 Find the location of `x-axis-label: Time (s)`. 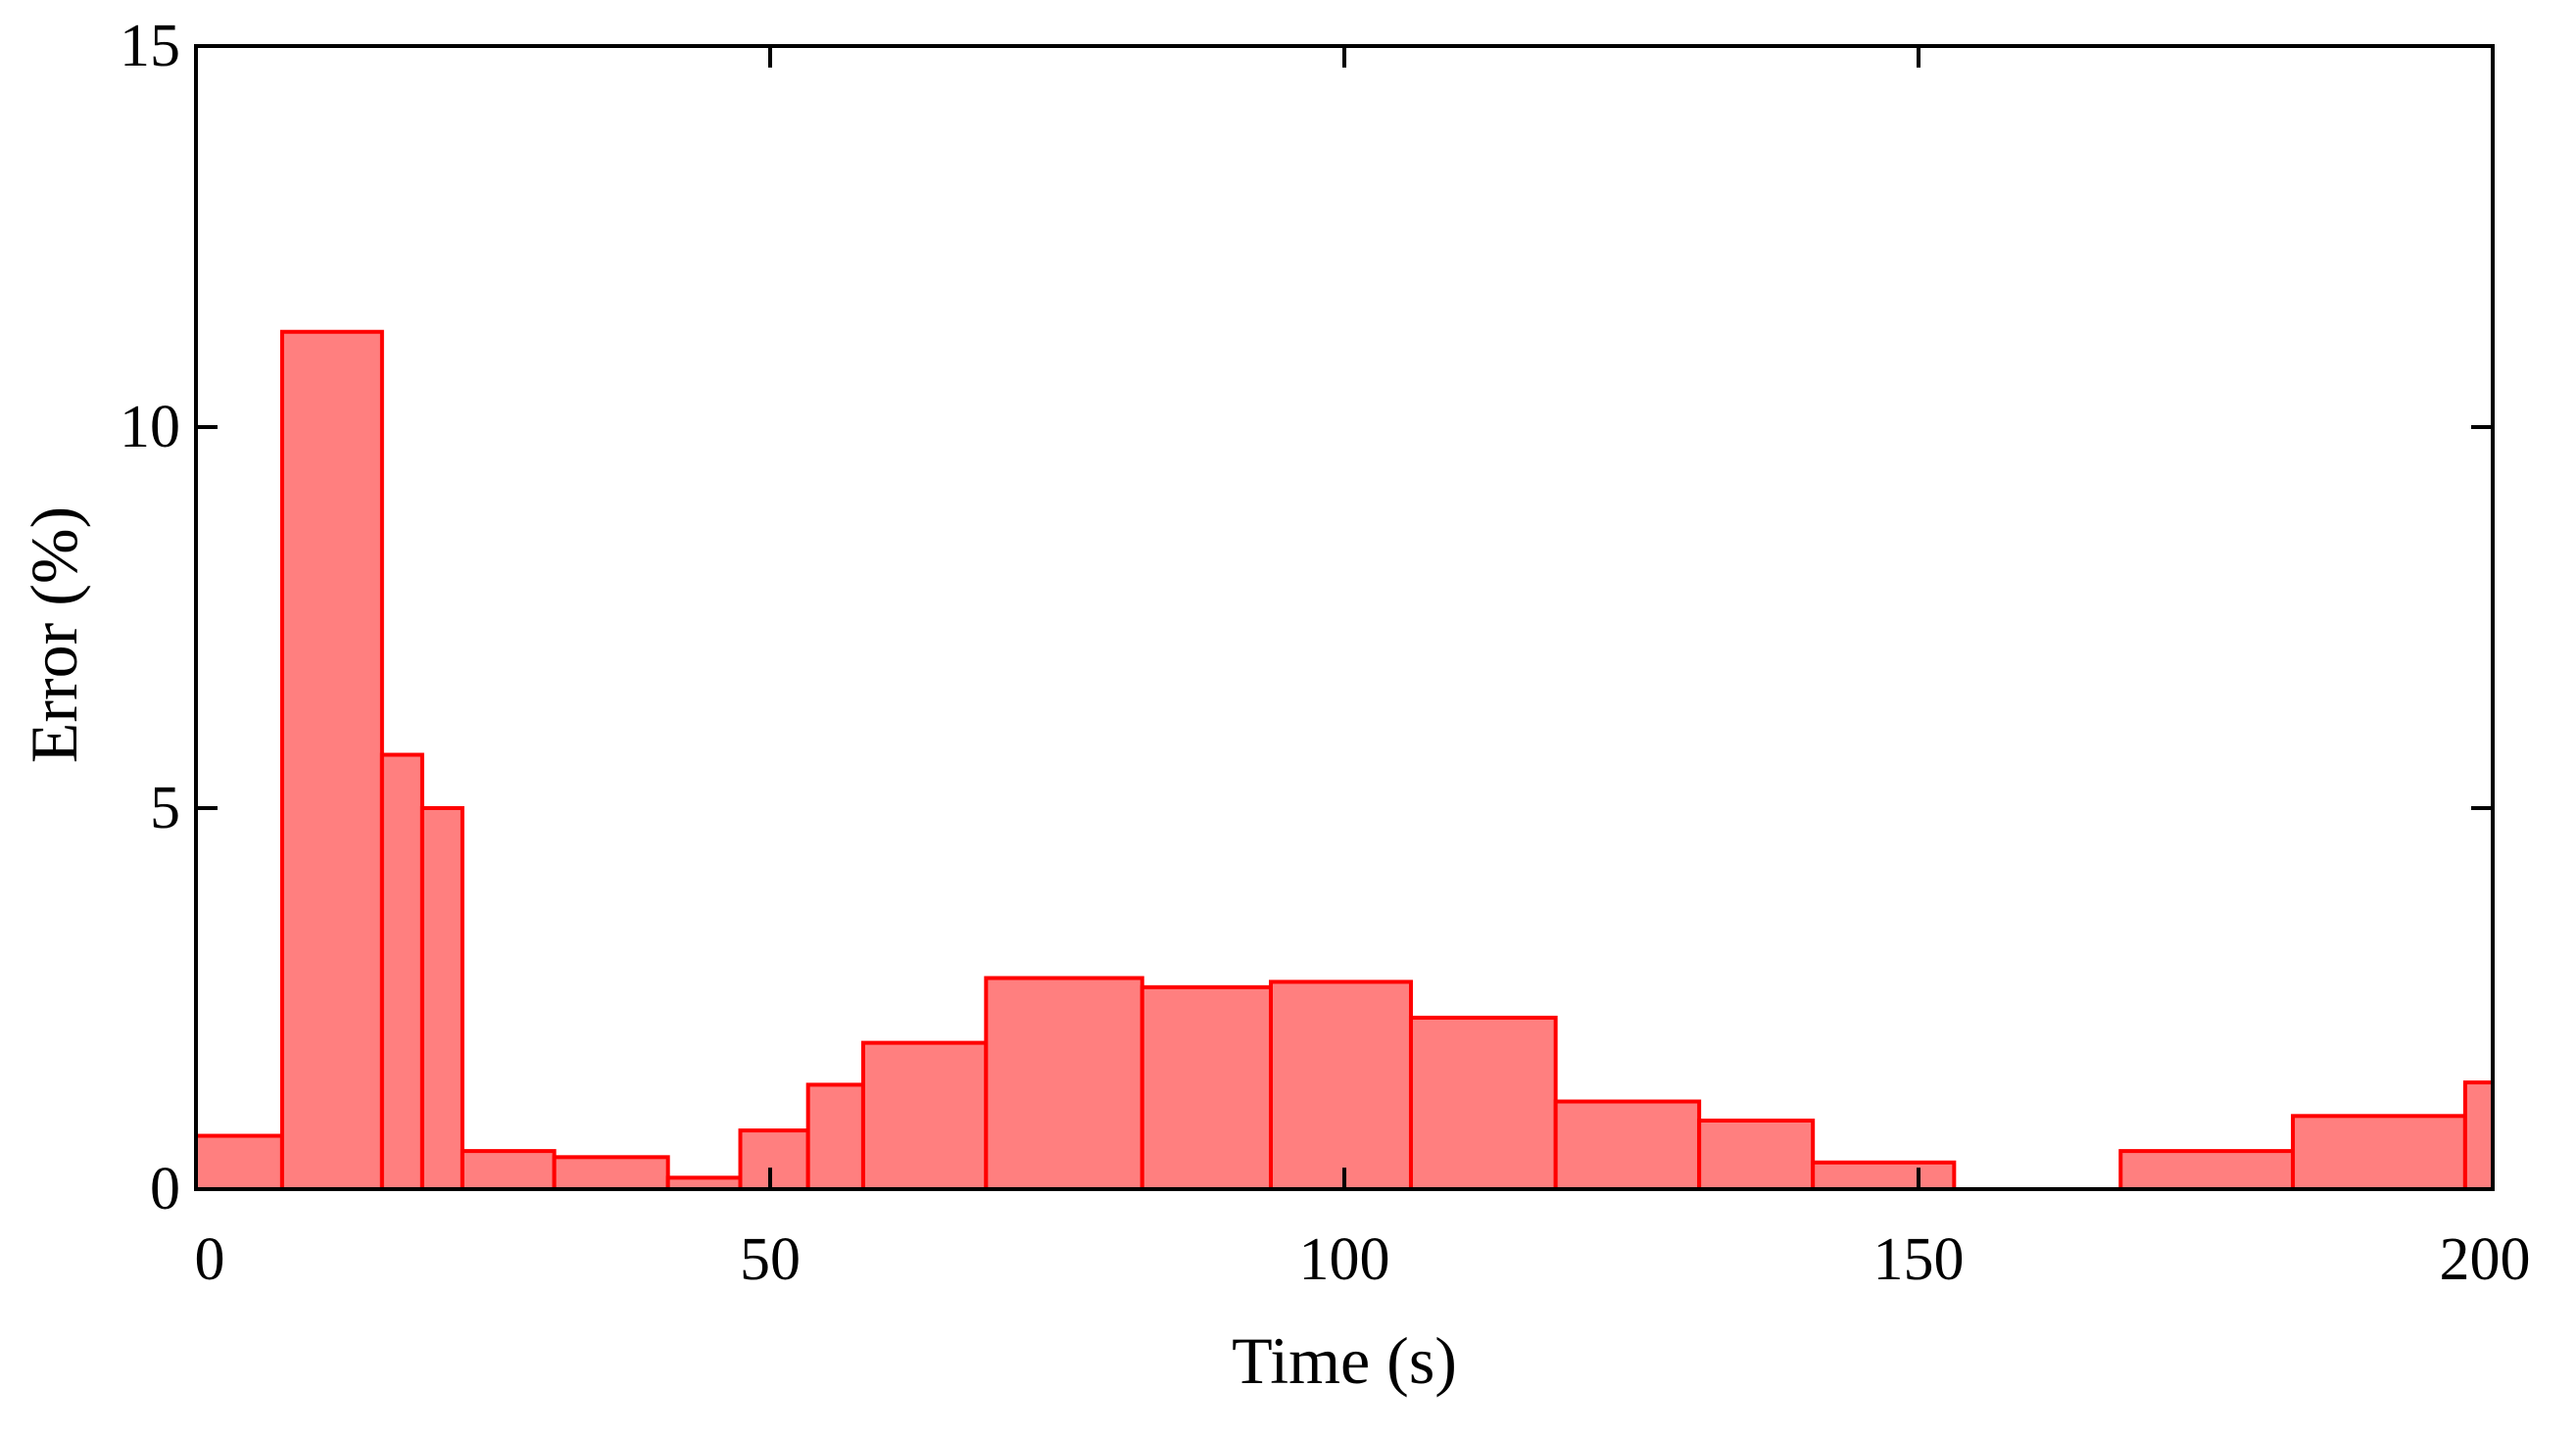

x-axis-label: Time (s) is located at coordinates (1344, 1360).